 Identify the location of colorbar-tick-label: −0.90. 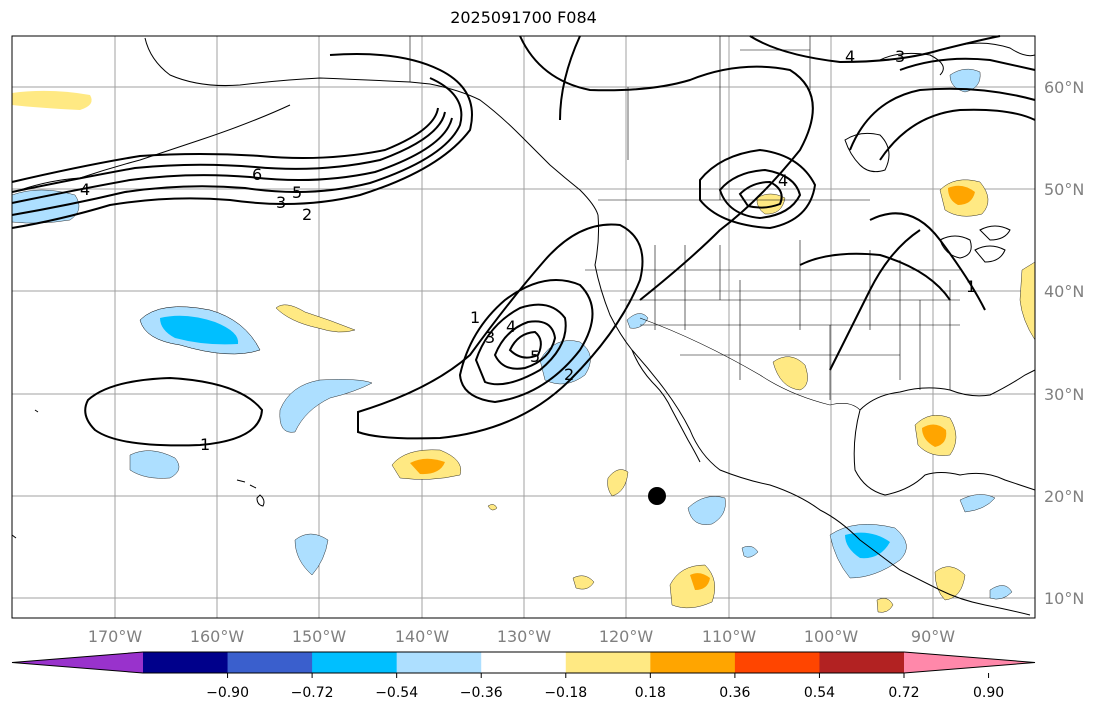
(227, 693).